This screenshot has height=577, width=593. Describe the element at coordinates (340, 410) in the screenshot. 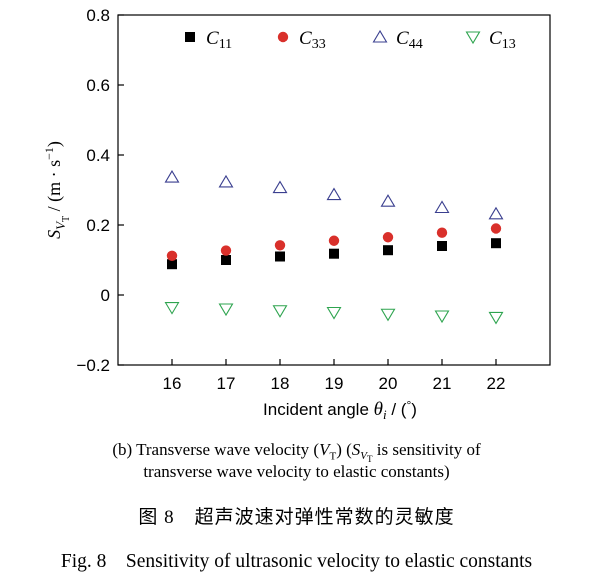

I see `x-axis-label: Incident angle θi / (°)` at that location.